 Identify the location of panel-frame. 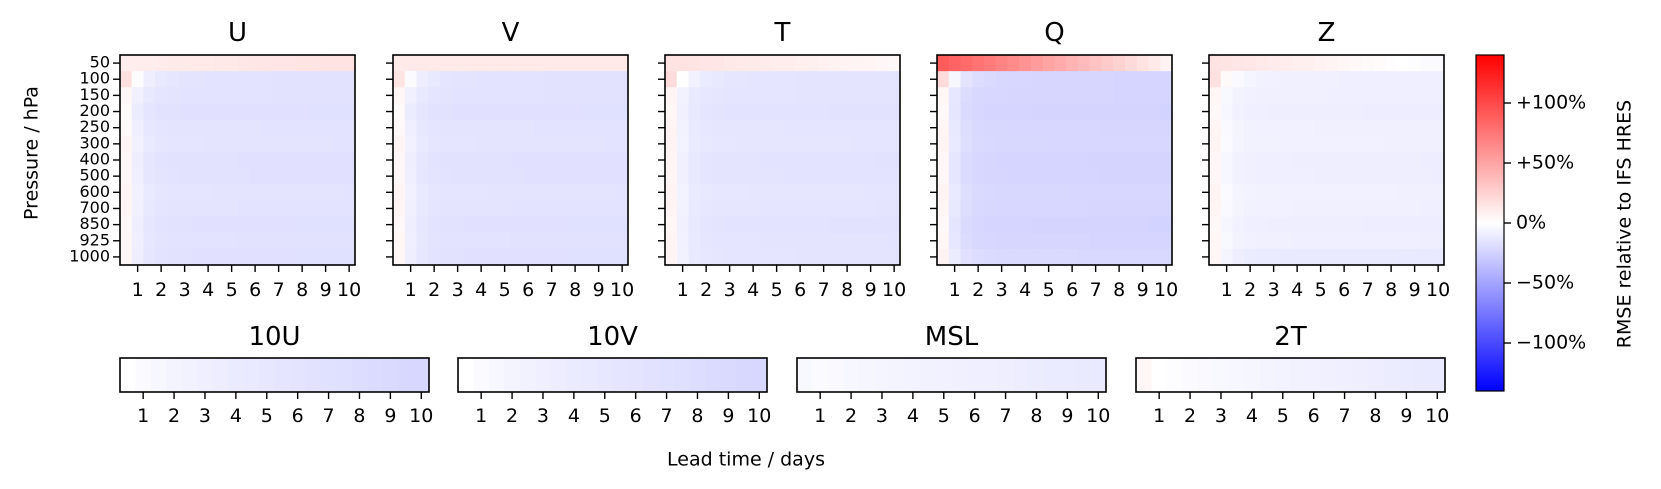
(1290, 375).